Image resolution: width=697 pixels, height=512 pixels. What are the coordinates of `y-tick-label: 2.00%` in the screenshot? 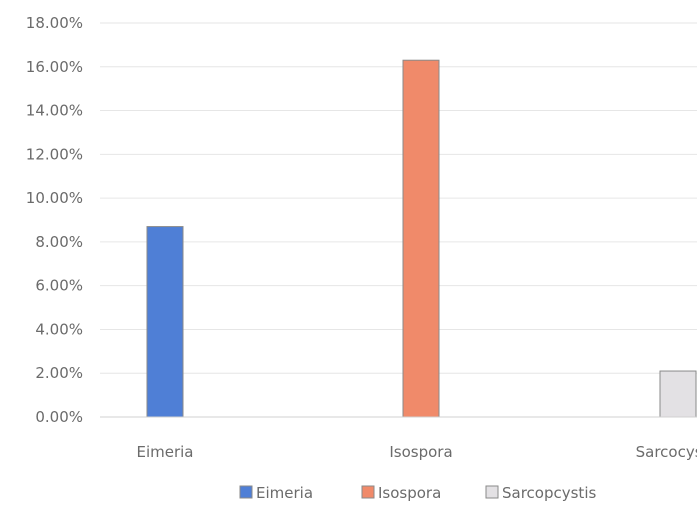 It's located at (59, 373).